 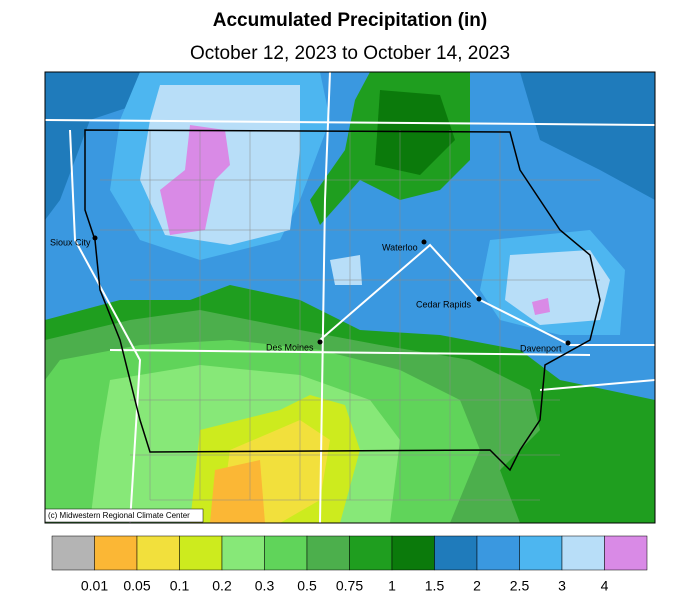 I want to click on legend-label: 1.5, so click(x=435, y=586).